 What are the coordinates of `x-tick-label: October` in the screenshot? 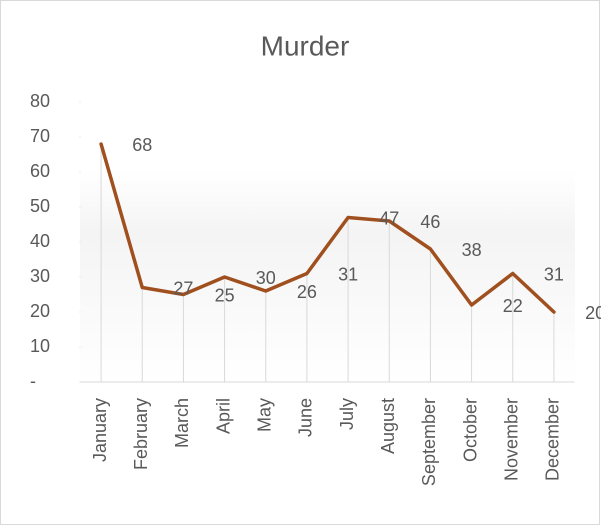 It's located at (470, 430).